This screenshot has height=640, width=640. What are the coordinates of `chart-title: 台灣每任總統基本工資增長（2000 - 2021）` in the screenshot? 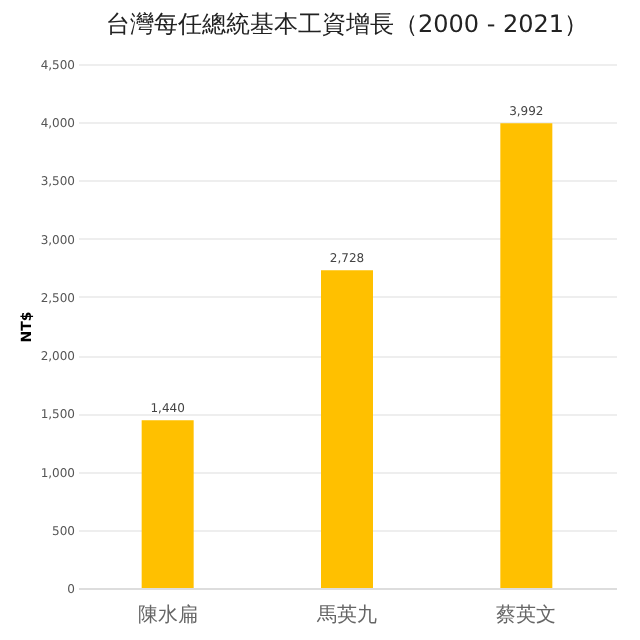 It's located at (347, 24).